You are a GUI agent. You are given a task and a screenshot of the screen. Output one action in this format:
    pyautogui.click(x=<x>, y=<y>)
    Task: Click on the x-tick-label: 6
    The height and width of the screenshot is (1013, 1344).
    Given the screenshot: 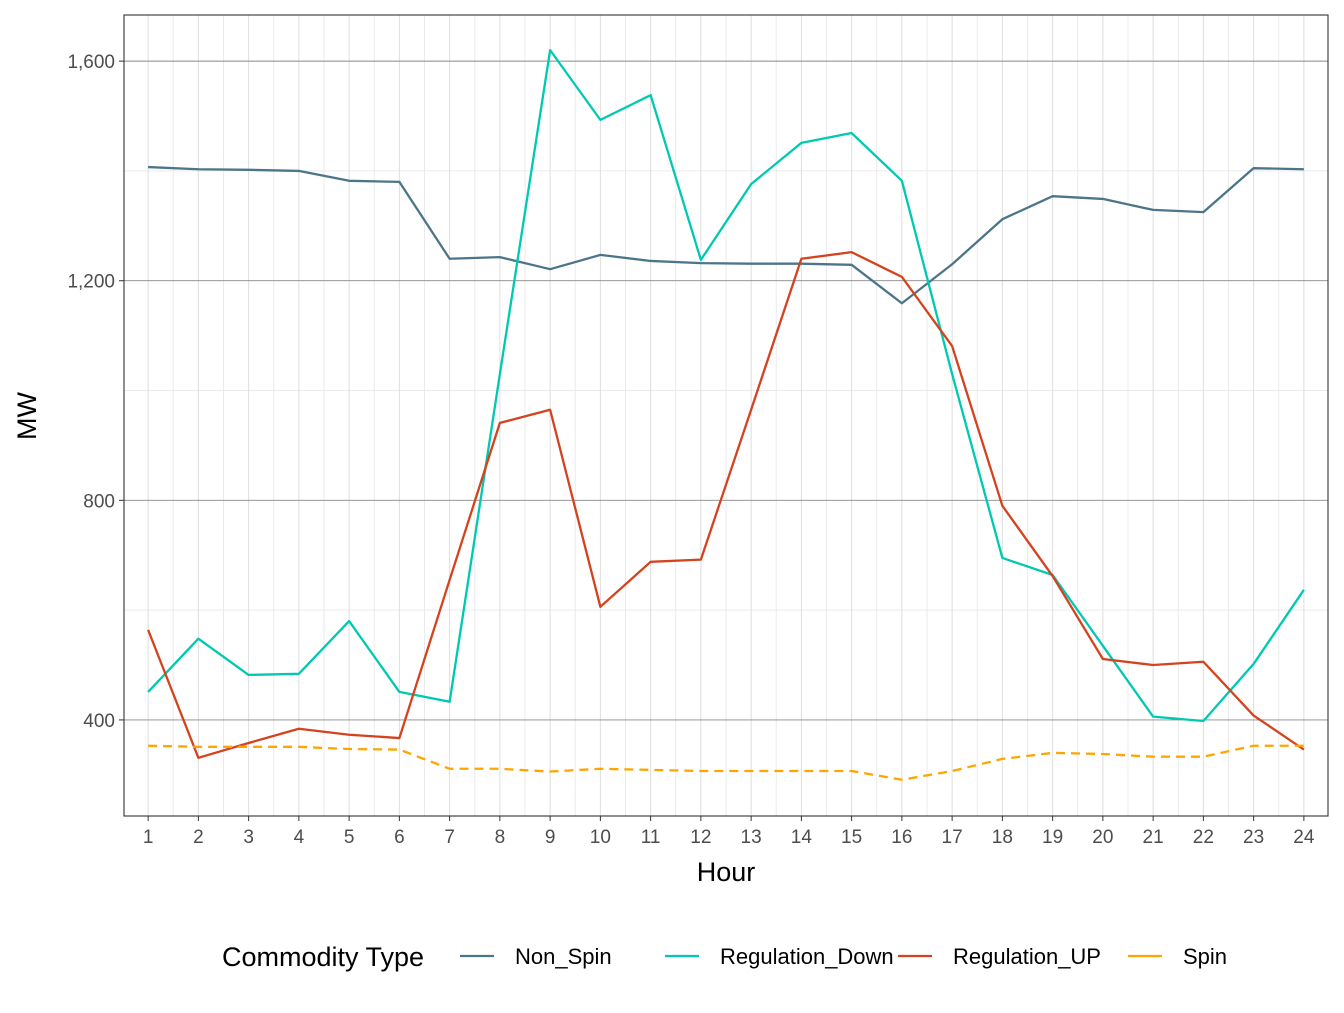 What is the action you would take?
    pyautogui.click(x=399, y=837)
    